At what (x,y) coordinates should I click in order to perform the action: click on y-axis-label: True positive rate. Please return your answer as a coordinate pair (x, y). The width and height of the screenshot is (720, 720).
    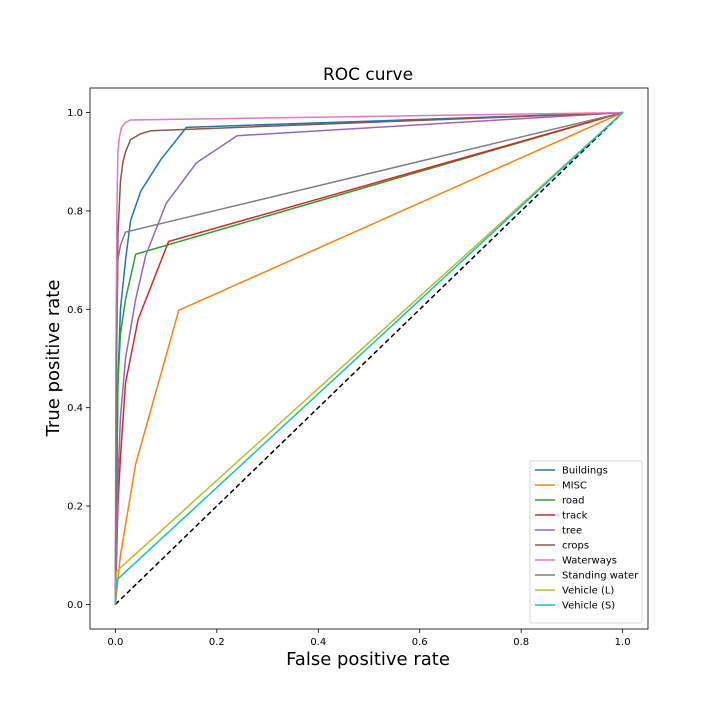
    Looking at the image, I should click on (53, 359).